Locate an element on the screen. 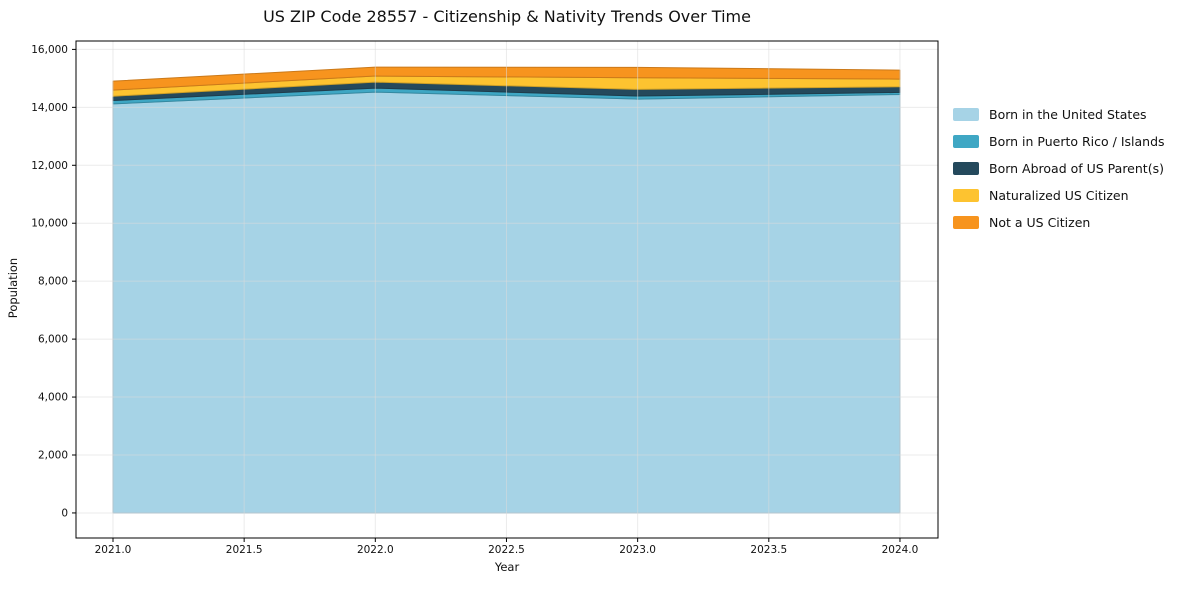 This screenshot has height=590, width=1189. legend-item: Born in the United States is located at coordinates (1059, 114).